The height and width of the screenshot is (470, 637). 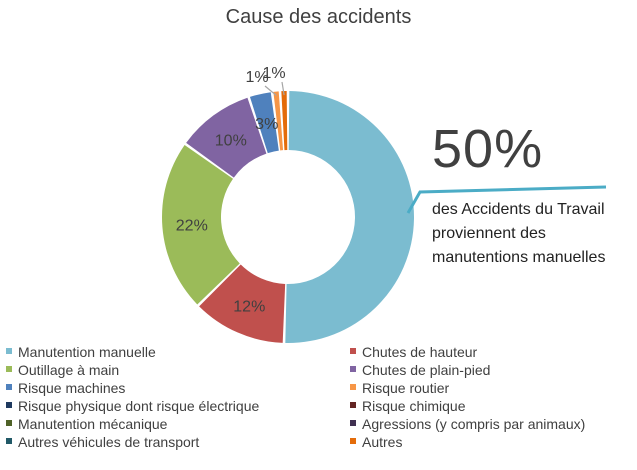 I want to click on legend-item-11: Autres, so click(x=376, y=442).